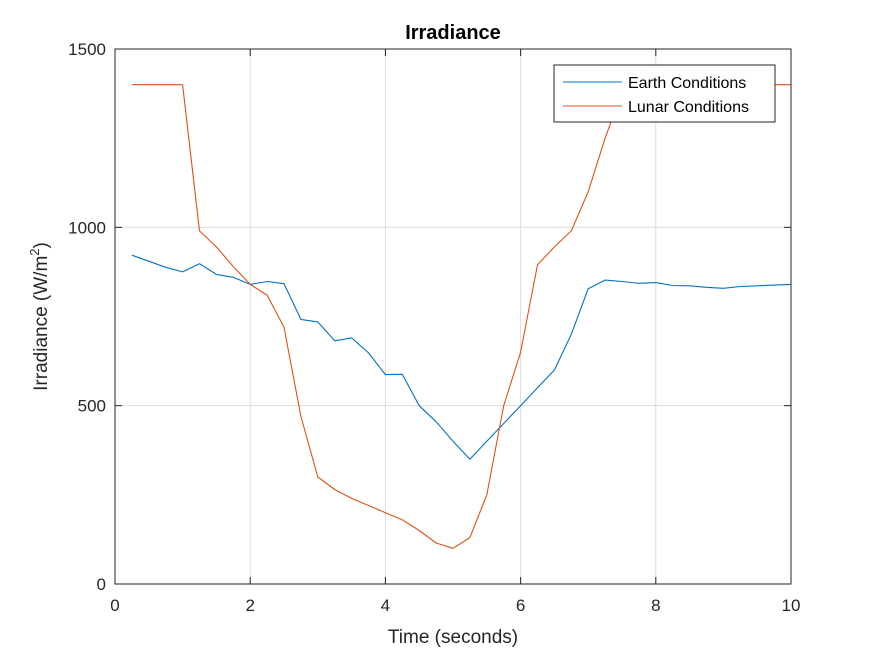 This screenshot has width=875, height=656. I want to click on legend-box, so click(664, 93).